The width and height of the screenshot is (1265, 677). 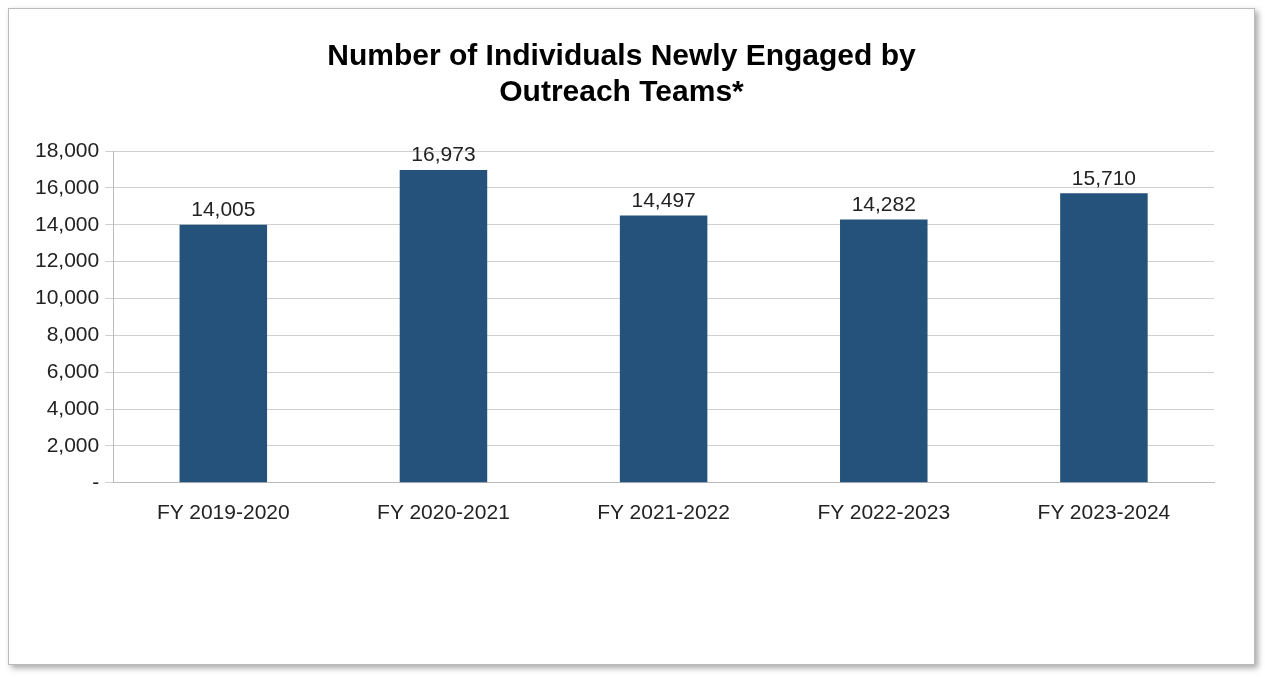 What do you see at coordinates (73, 370) in the screenshot?
I see `y-tick-label: 6,000` at bounding box center [73, 370].